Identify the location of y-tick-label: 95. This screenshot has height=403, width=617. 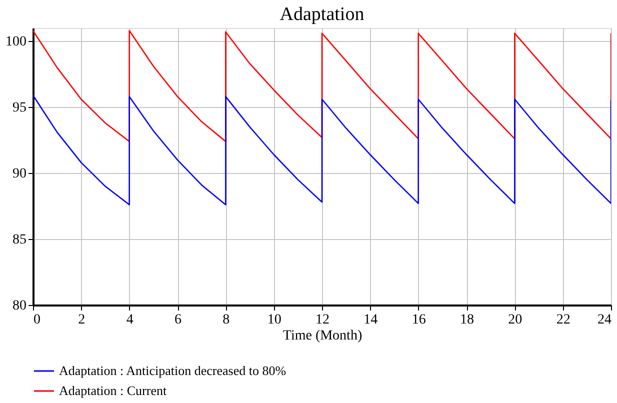
(19, 108).